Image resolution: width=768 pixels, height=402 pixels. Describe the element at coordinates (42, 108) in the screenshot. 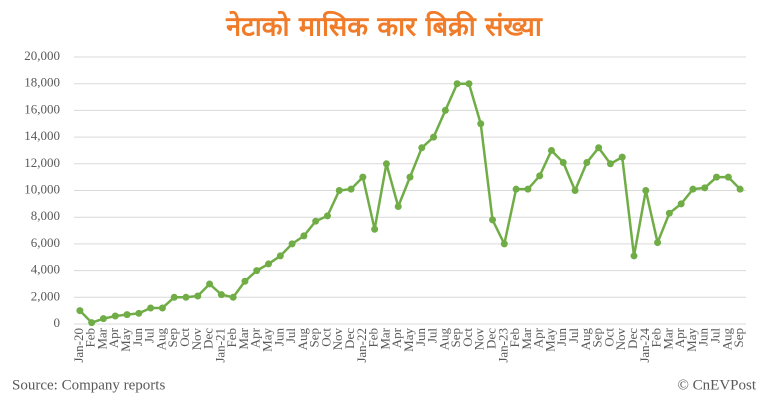

I see `y-tick-label: 16,000` at that location.